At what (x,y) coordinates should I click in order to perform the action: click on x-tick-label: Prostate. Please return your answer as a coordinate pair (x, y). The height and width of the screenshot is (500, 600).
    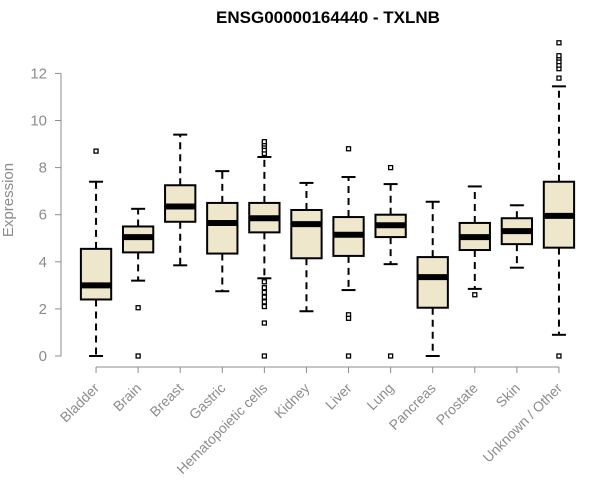
    Looking at the image, I should click on (457, 404).